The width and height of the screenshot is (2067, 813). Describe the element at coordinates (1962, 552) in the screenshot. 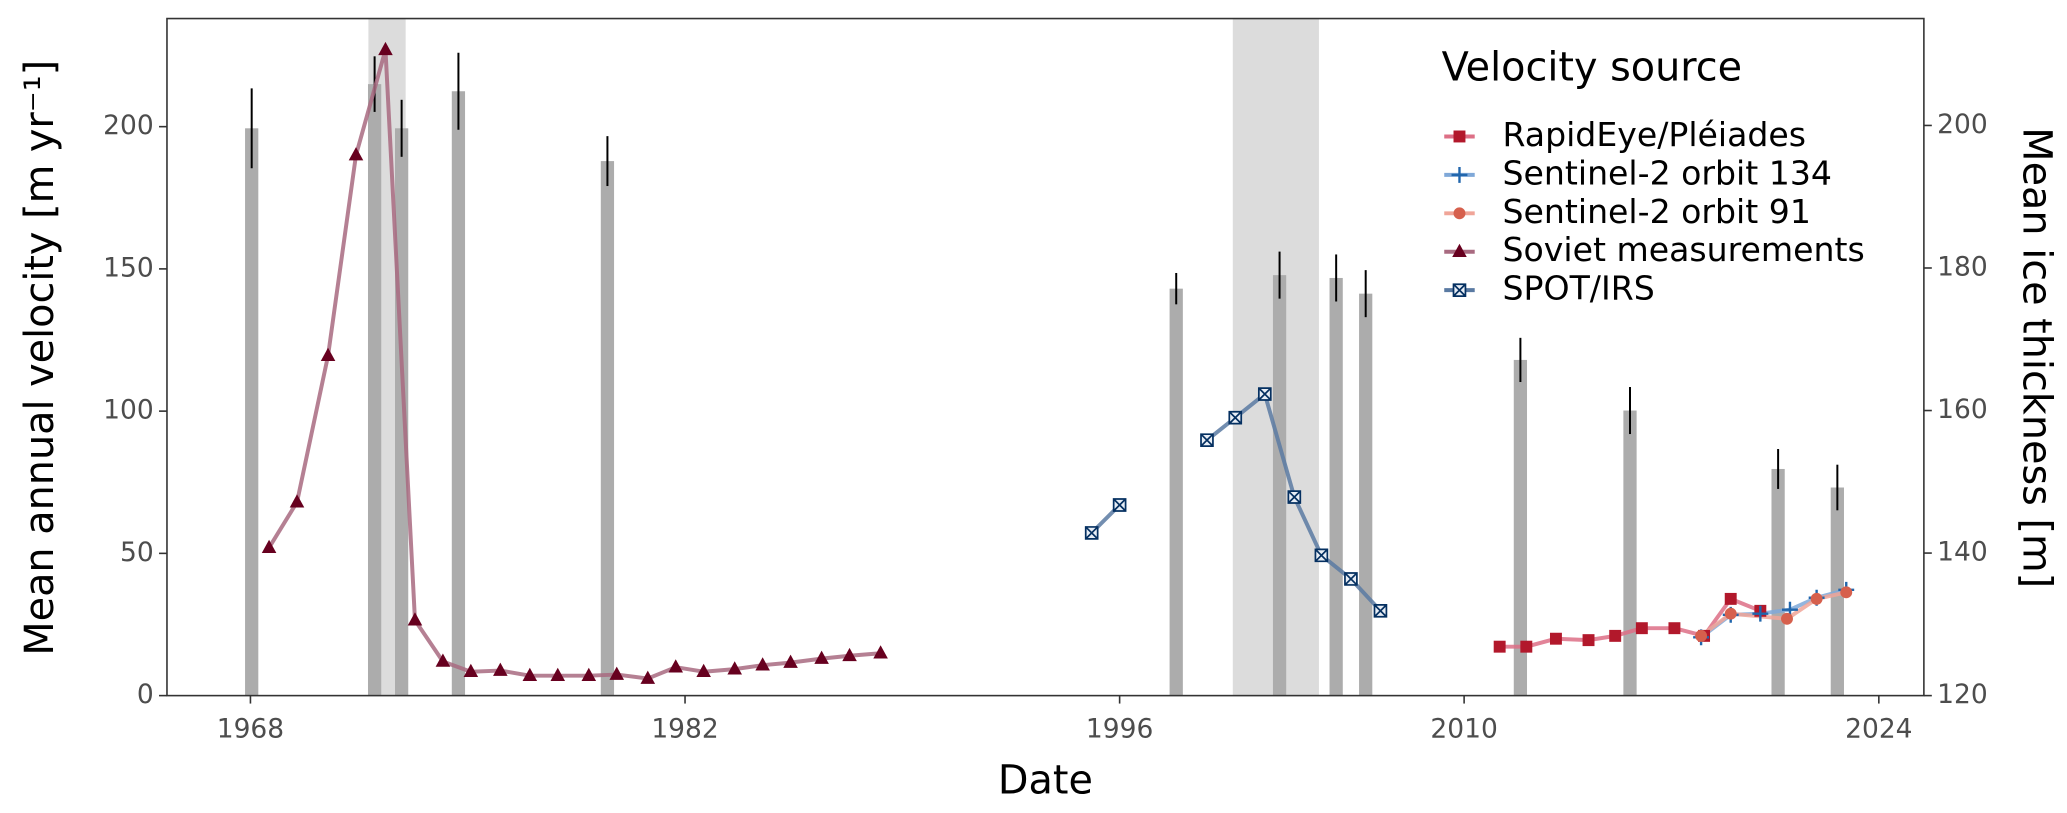

I see `y2-tick-label: 140` at that location.